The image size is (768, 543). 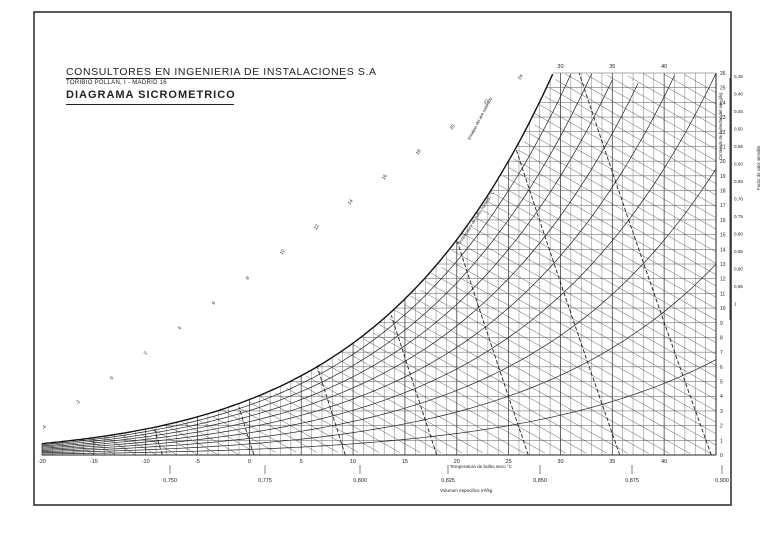 What do you see at coordinates (738, 146) in the screenshot?
I see `shf-tick-label: 0,55` at bounding box center [738, 146].